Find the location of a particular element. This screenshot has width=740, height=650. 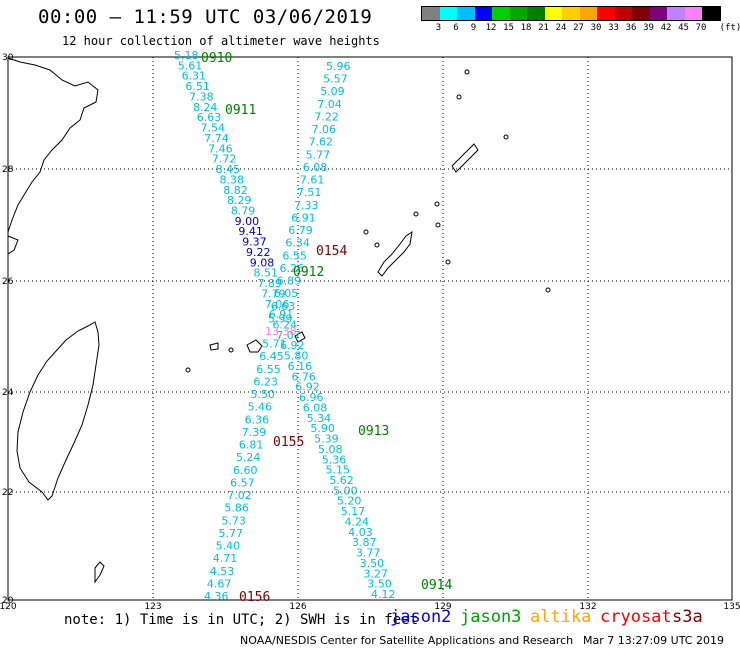

legend-item-jason3: jason3 is located at coordinates (491, 617).